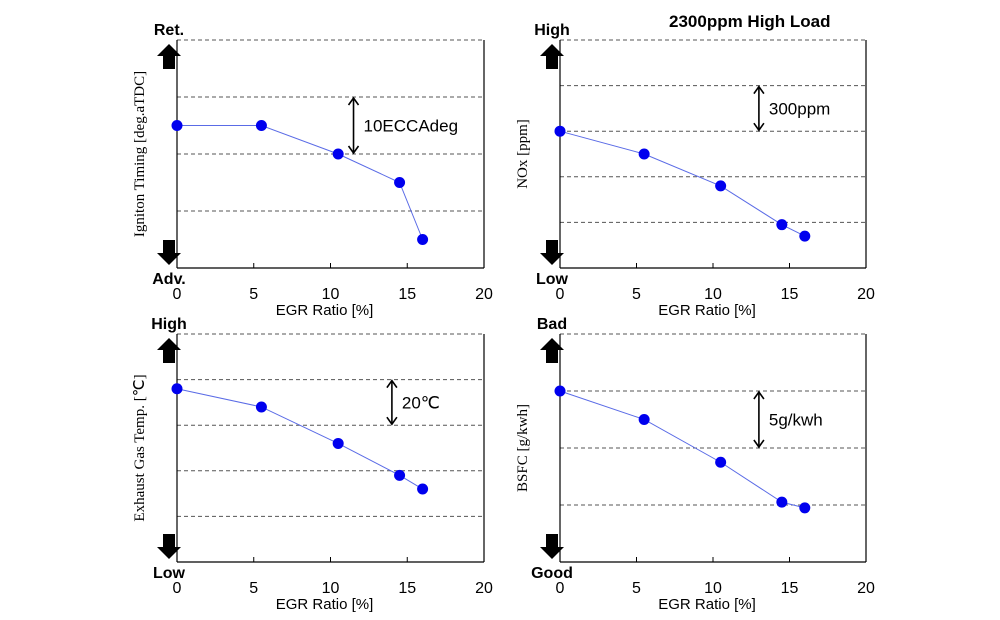  What do you see at coordinates (411, 126) in the screenshot?
I see `scale-annotation-label-ign: 10ECCAdeg` at bounding box center [411, 126].